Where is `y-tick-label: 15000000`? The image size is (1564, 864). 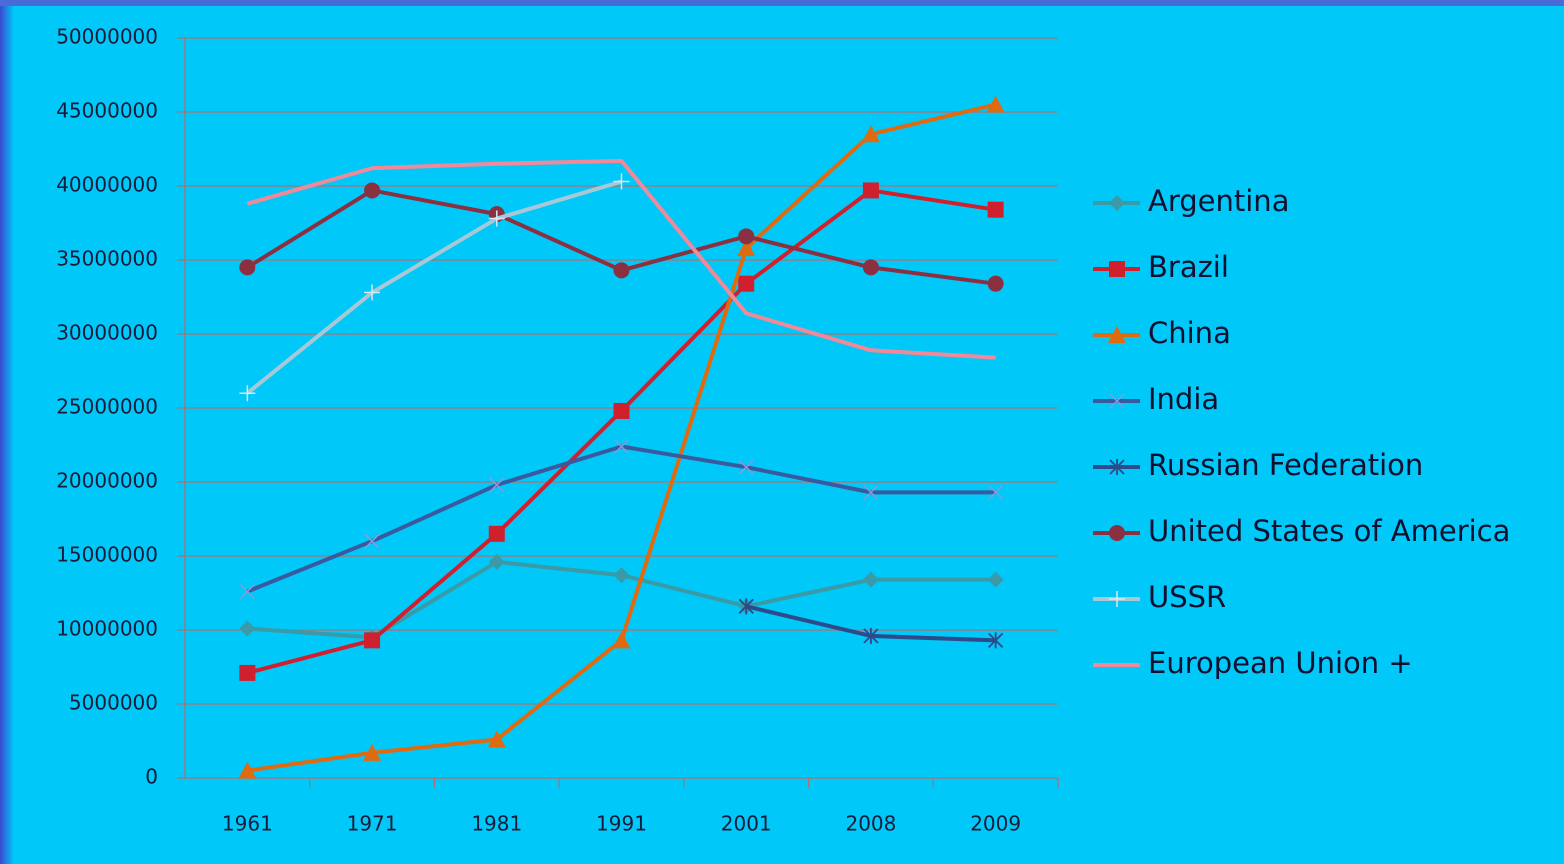 y-tick-label: 15000000 is located at coordinates (107, 555).